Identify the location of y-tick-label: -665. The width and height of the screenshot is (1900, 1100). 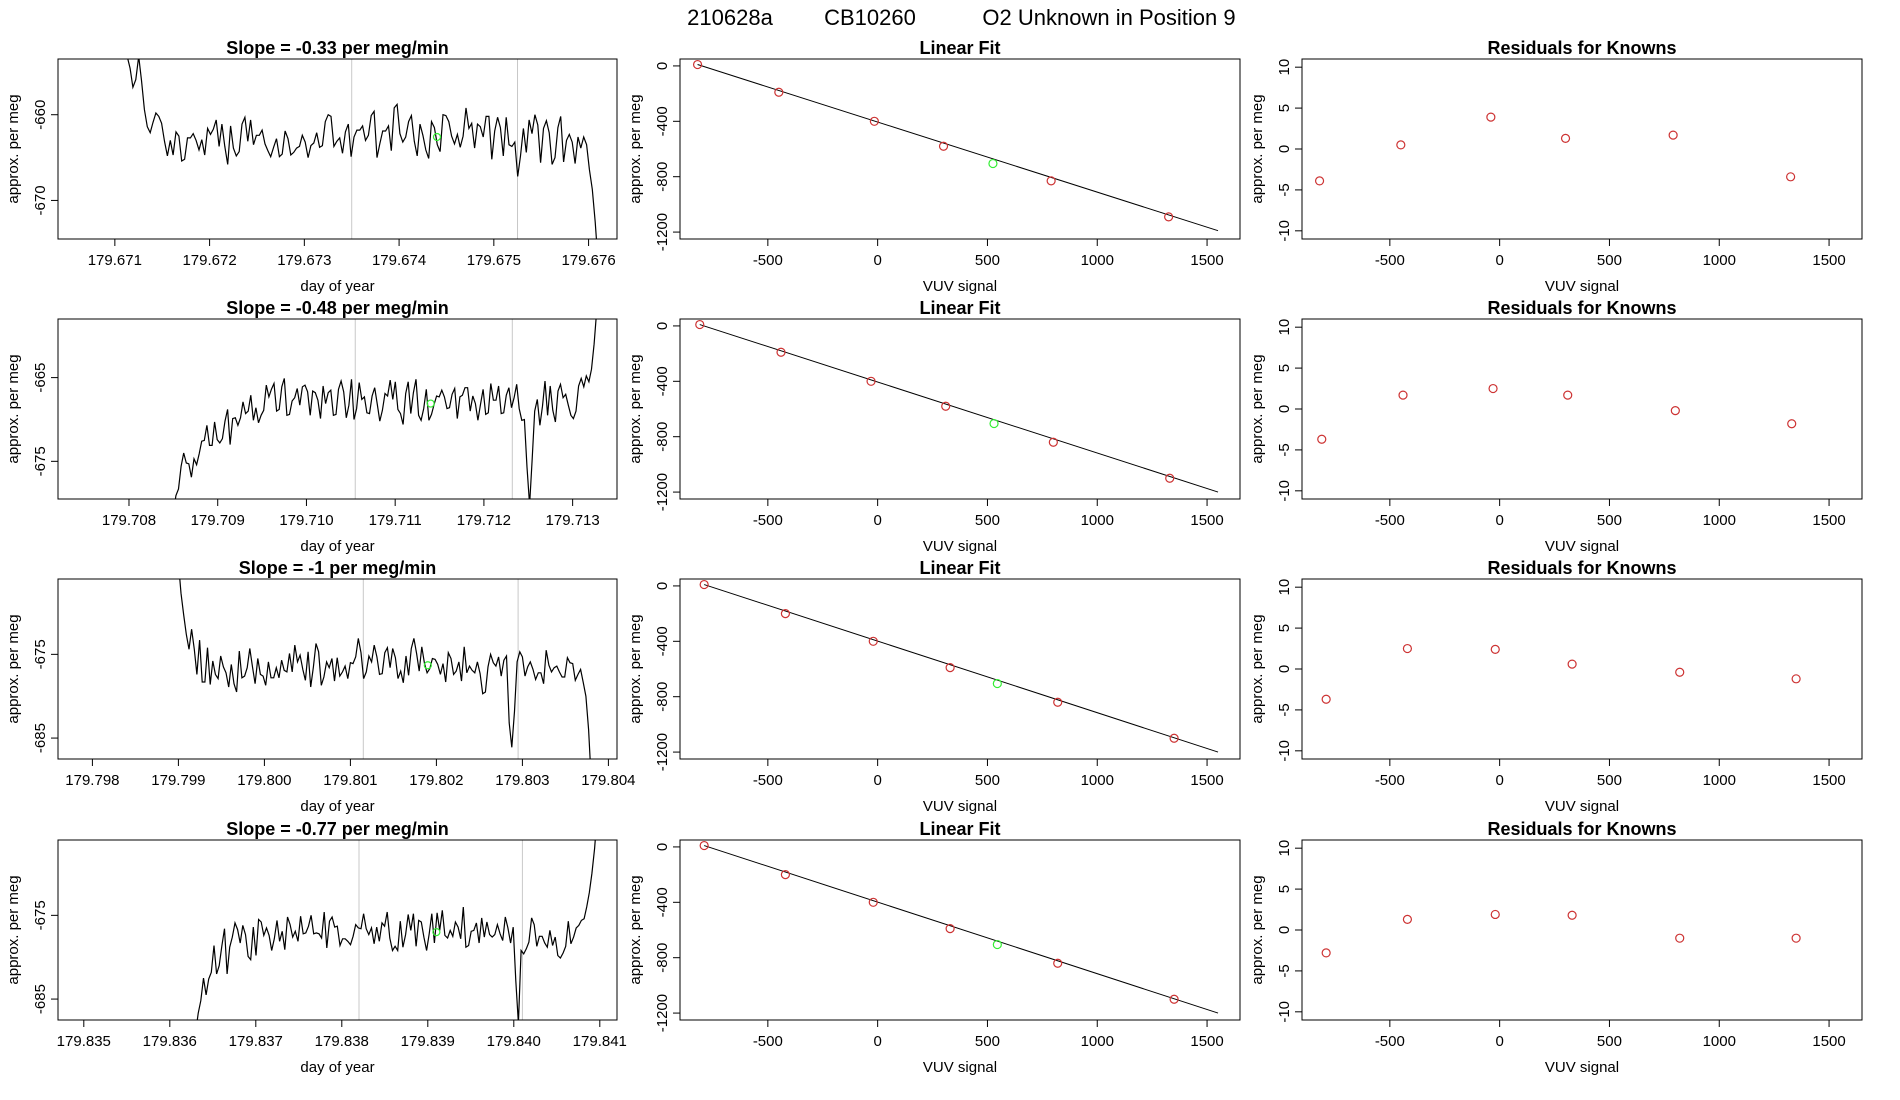
(40, 378).